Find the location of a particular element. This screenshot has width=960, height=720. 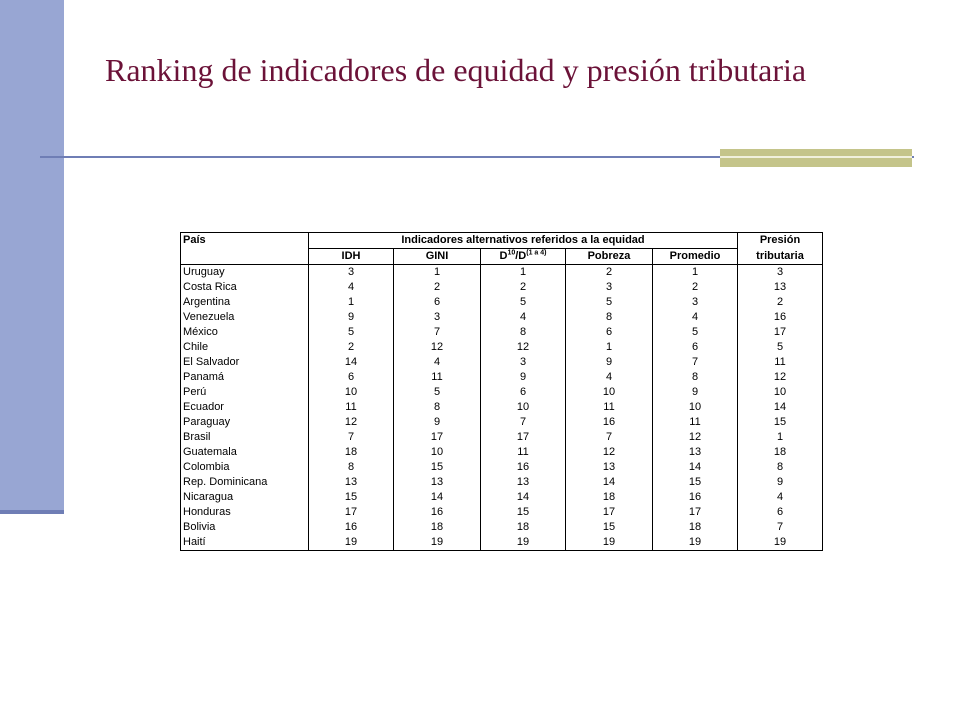

table-row: Rep. Dominicana 13 13 13 14 15 9 is located at coordinates (501, 482).